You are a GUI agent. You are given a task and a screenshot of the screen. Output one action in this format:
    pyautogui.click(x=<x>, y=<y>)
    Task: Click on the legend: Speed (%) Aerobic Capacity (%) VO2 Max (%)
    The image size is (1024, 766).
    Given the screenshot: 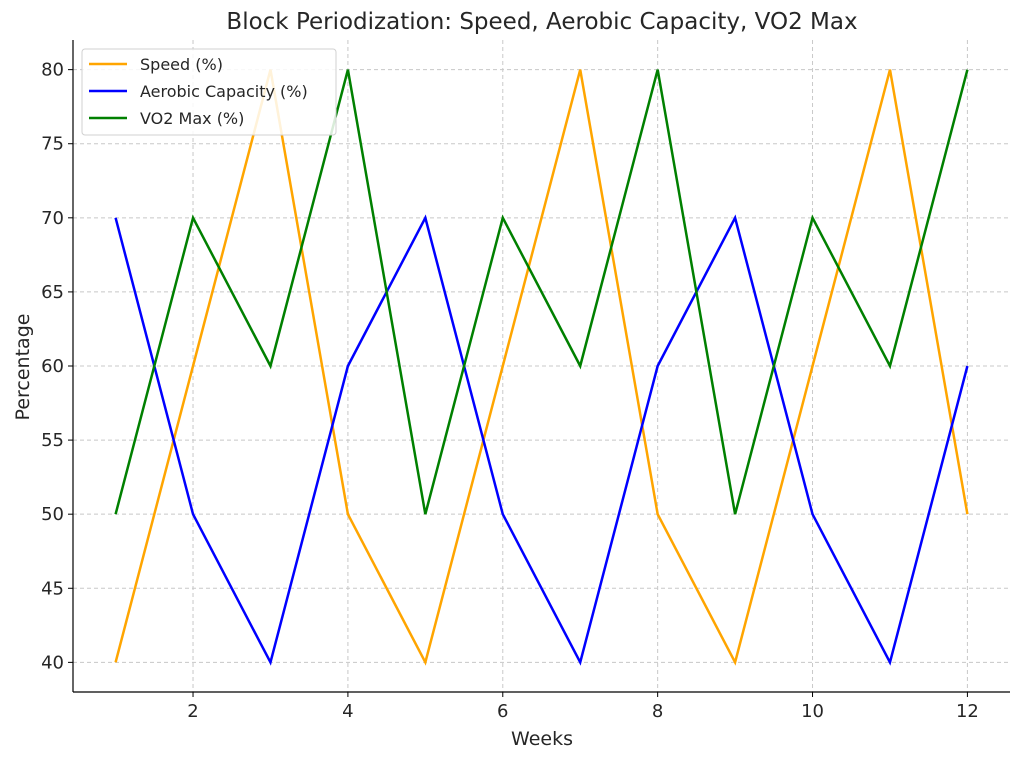 What is the action you would take?
    pyautogui.click(x=209, y=92)
    